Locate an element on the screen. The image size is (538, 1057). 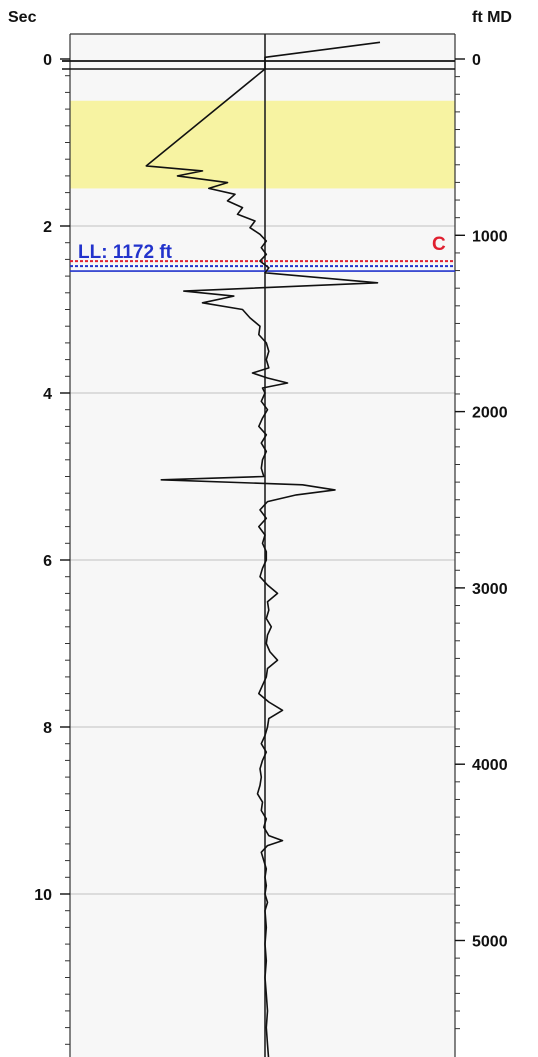
left-tick-label: 0 is located at coordinates (47, 60).